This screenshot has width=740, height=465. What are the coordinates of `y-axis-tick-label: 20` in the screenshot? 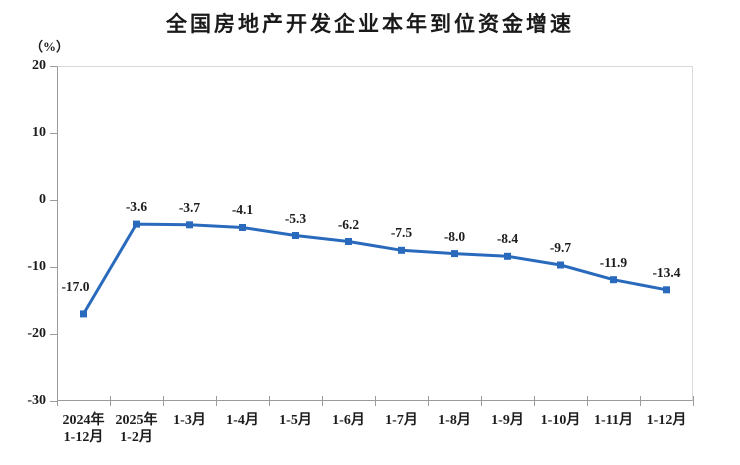 It's located at (39, 65).